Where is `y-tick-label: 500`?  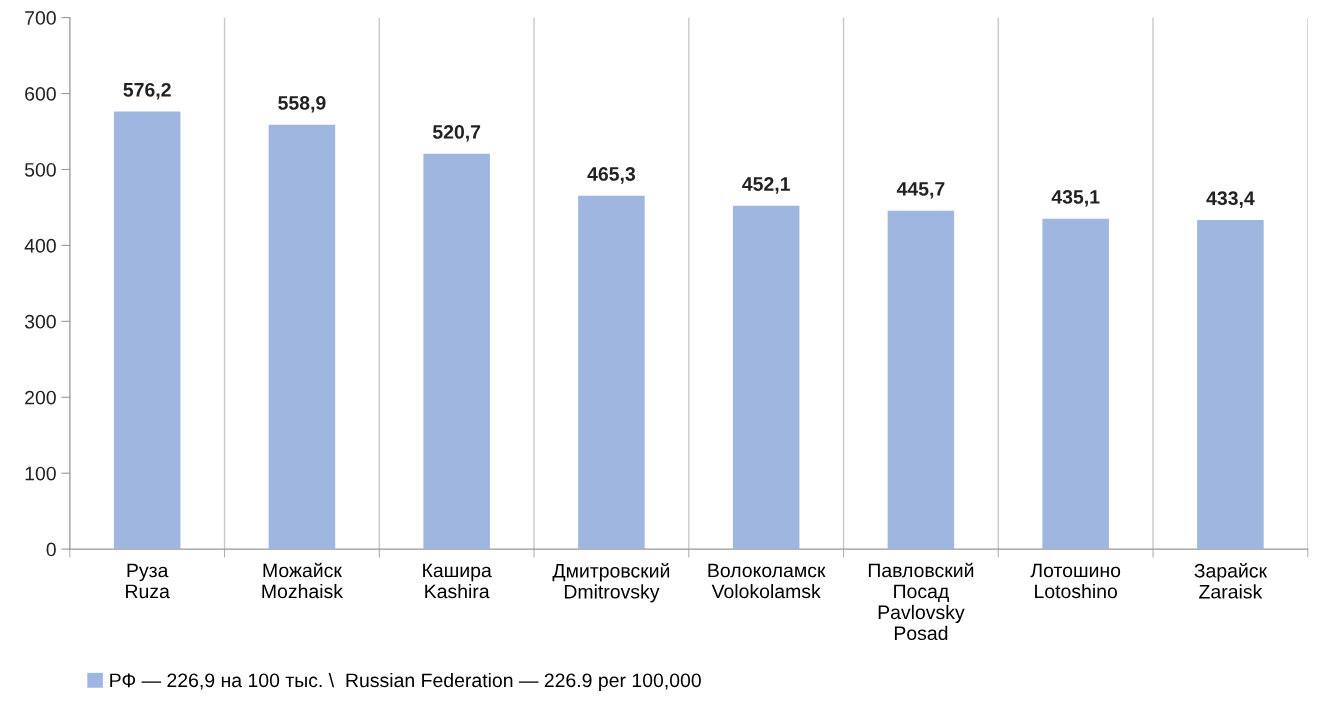 y-tick-label: 500 is located at coordinates (40, 169).